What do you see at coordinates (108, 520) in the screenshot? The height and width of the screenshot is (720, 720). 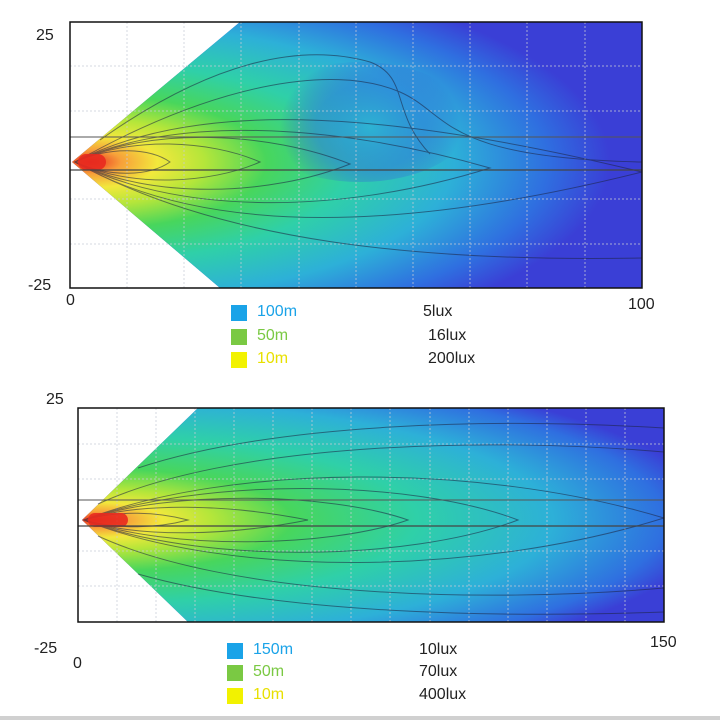 I see `chart-2-hot-spot` at bounding box center [108, 520].